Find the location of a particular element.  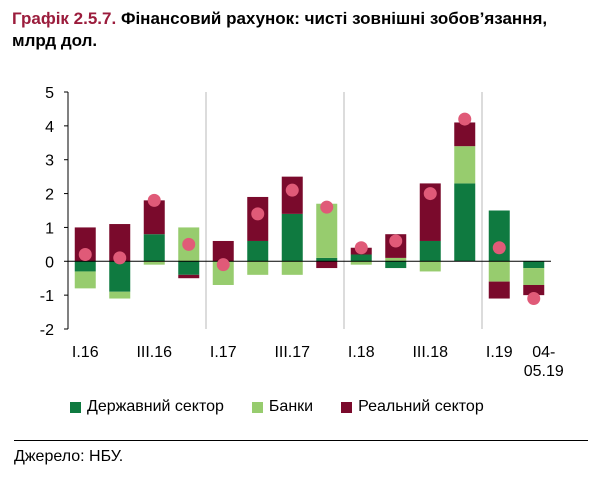

x-tick-label: I.18 is located at coordinates (361, 352).